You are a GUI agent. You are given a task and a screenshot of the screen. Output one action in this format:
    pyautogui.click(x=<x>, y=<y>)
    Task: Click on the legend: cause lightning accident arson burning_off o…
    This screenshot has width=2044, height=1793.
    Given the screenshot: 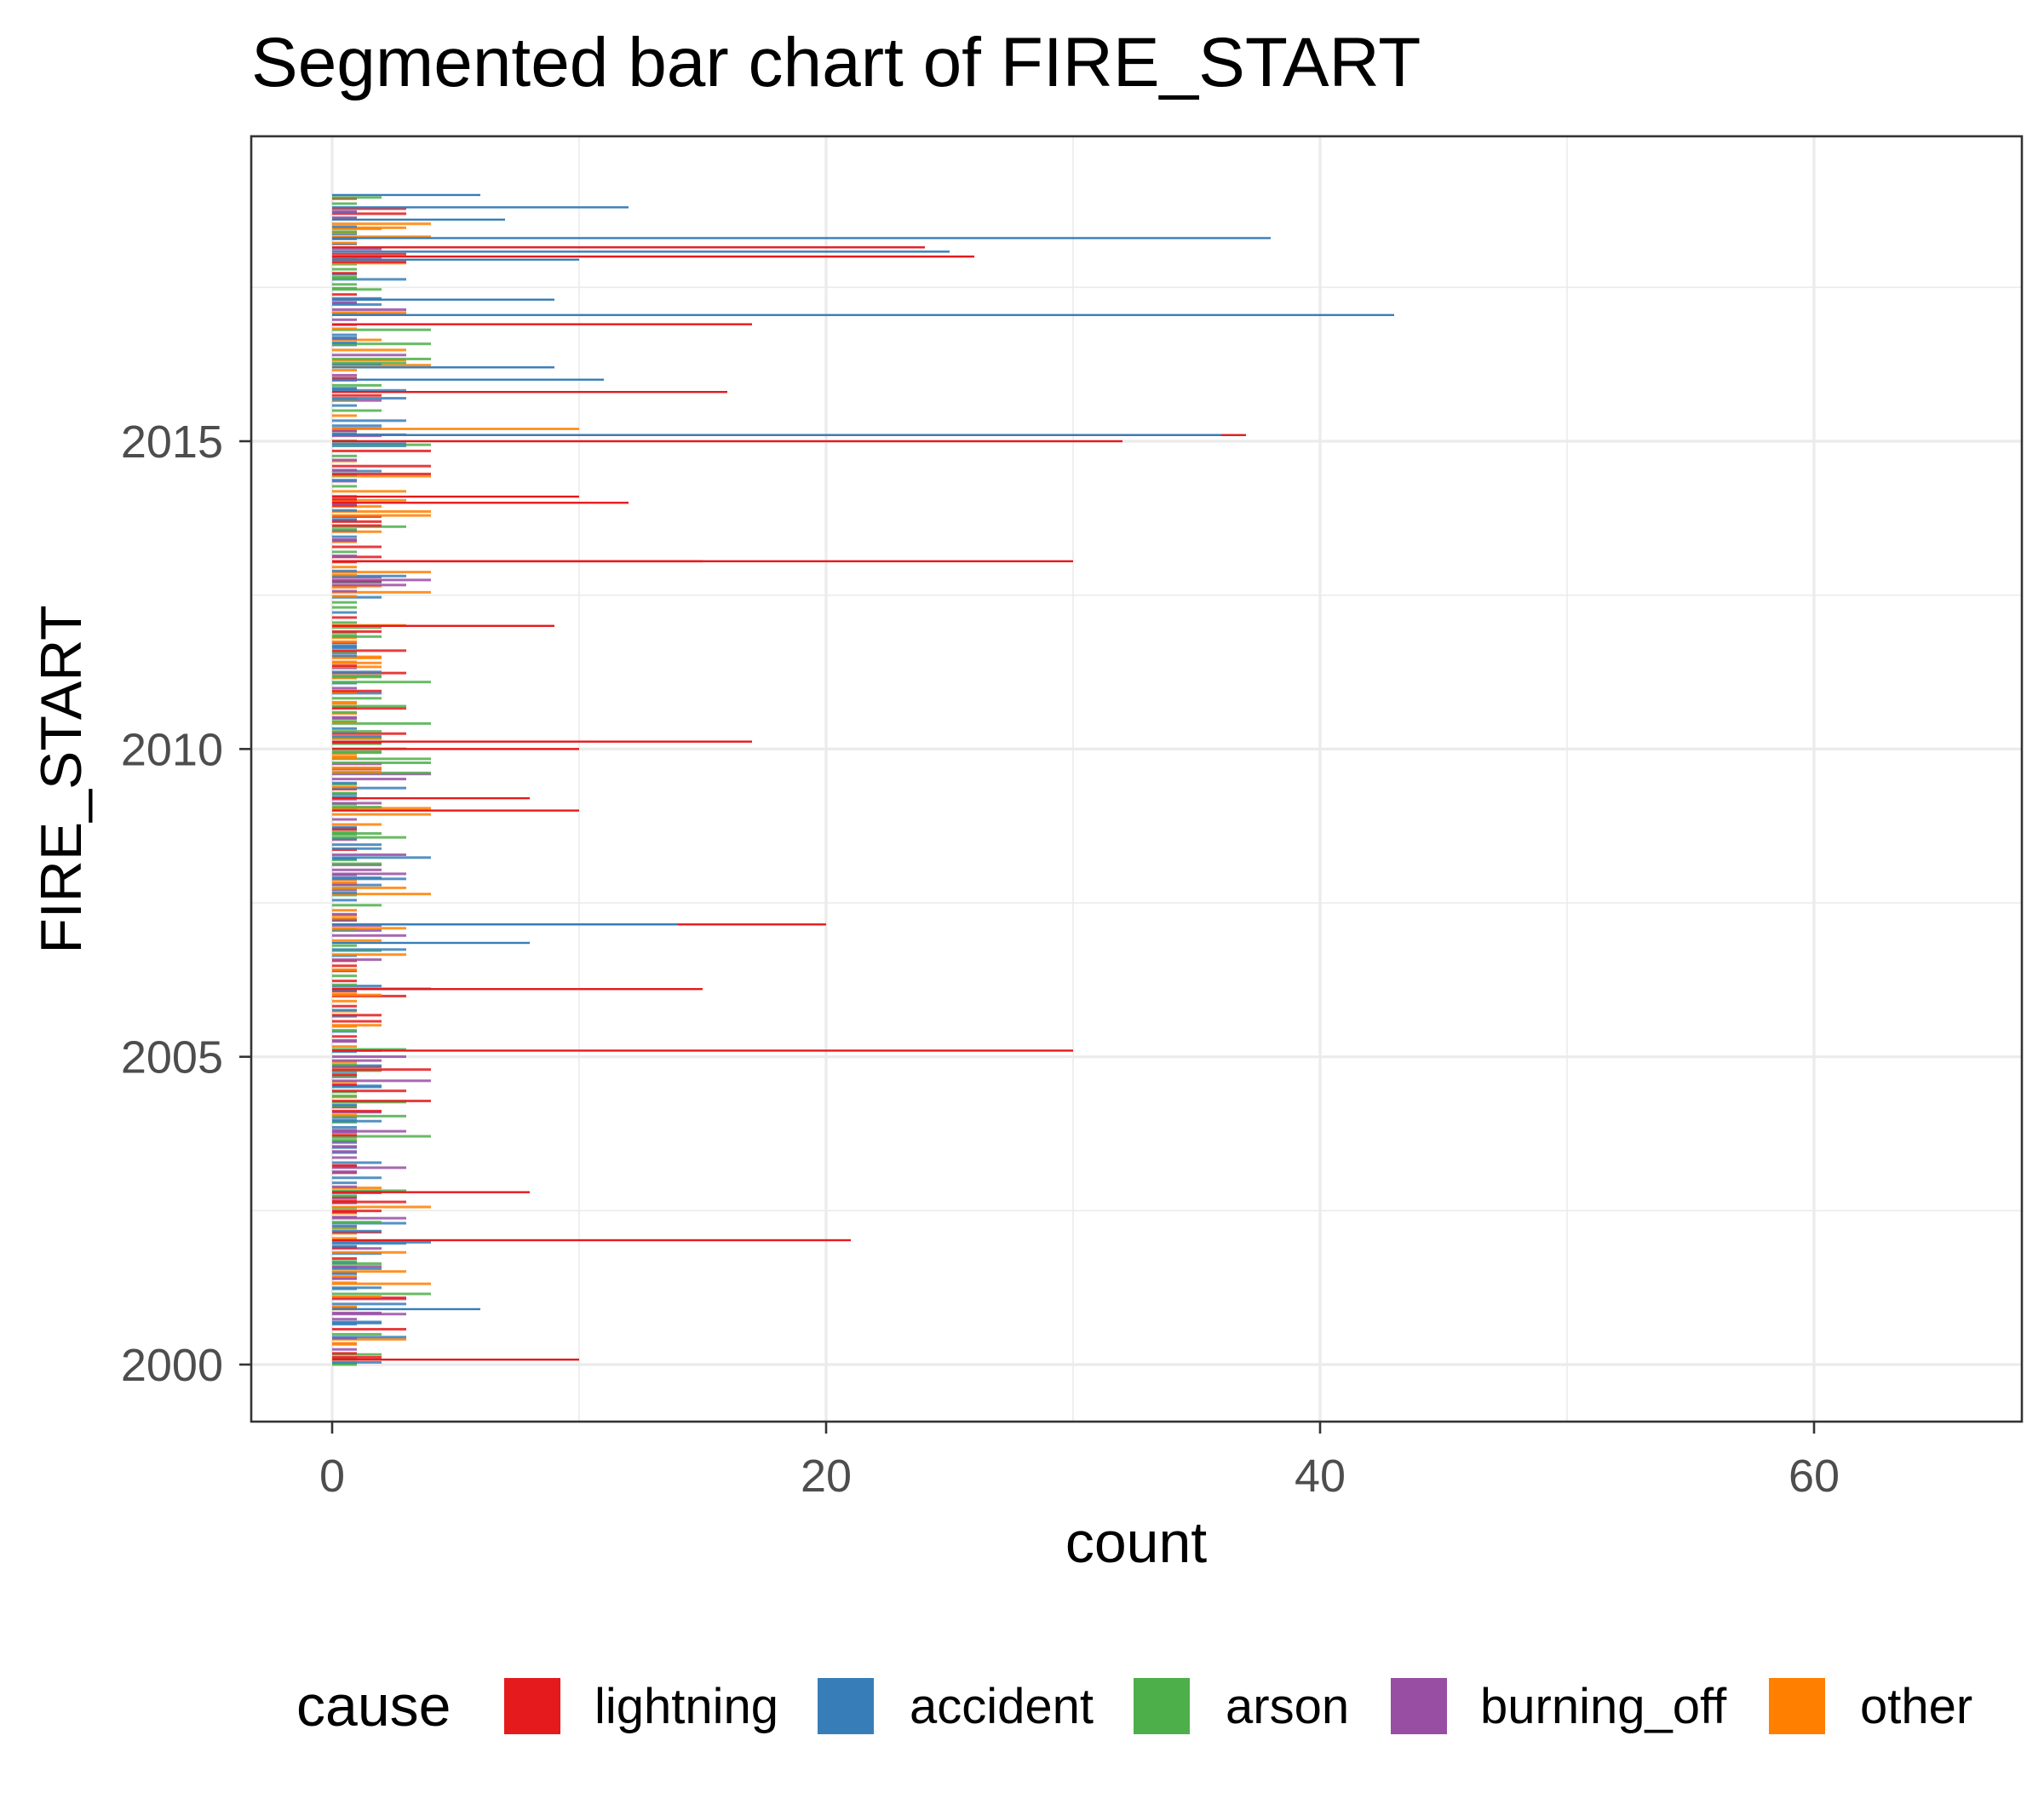 What is the action you would take?
    pyautogui.click(x=1134, y=1706)
    